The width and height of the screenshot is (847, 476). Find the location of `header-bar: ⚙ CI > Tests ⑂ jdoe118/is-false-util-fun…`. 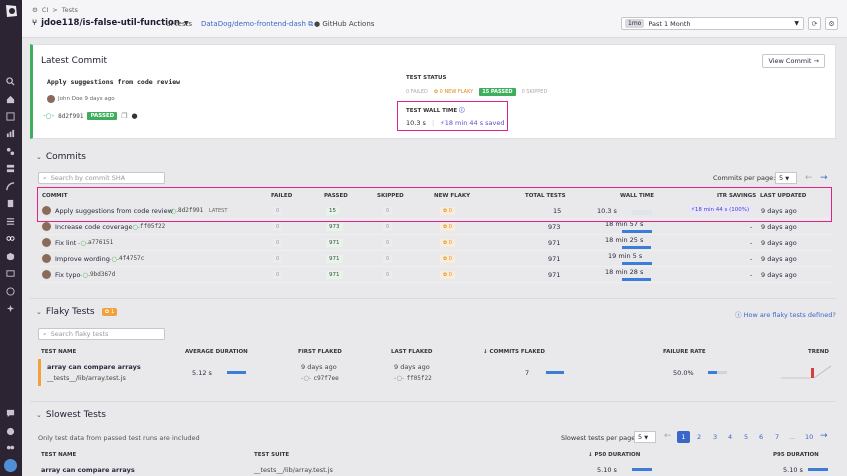

header-bar: ⚙ CI > Tests ⑂ jdoe118/is-false-util-fun… is located at coordinates (434, 19).